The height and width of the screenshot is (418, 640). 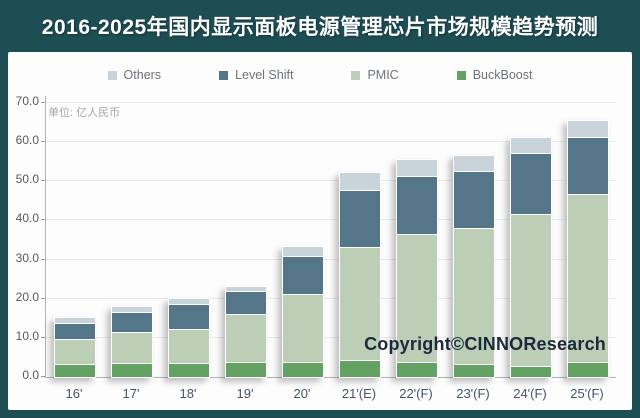 What do you see at coordinates (27, 335) in the screenshot?
I see `y-axis-label: 10.0` at bounding box center [27, 335].